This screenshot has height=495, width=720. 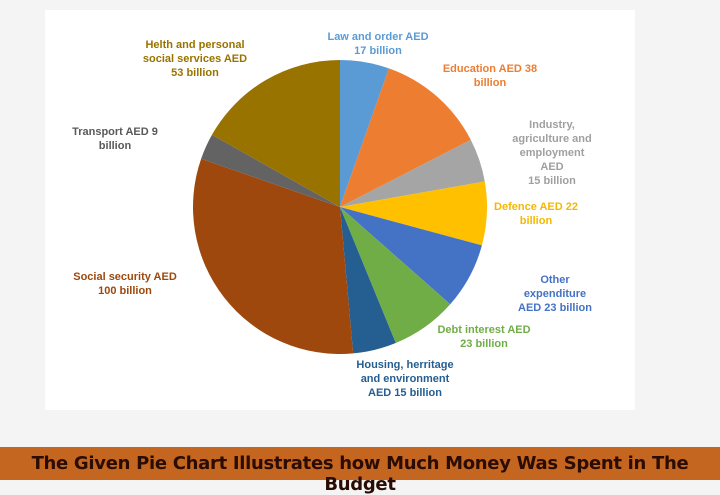 I want to click on slice-label: Education AED 38 billion, so click(x=490, y=76).